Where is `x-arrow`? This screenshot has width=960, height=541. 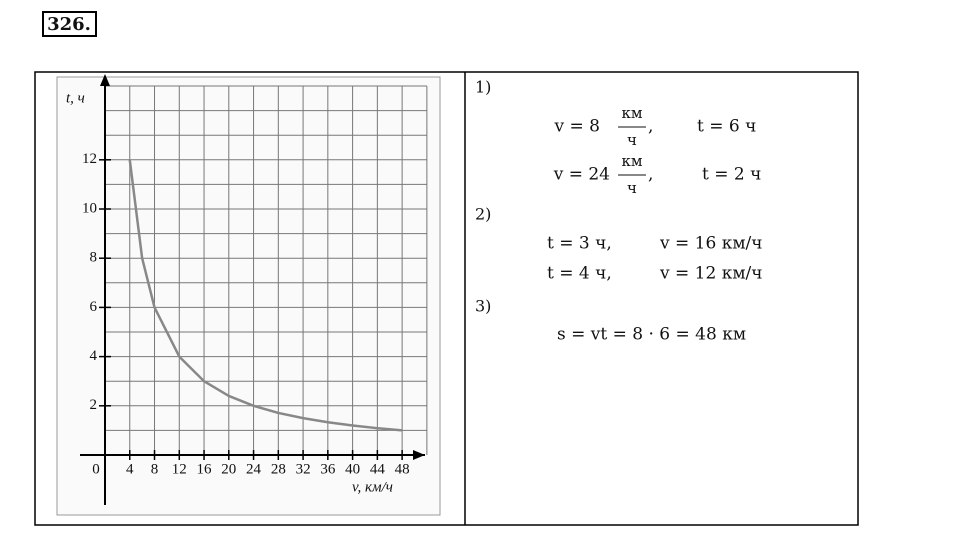 x-arrow is located at coordinates (419, 455).